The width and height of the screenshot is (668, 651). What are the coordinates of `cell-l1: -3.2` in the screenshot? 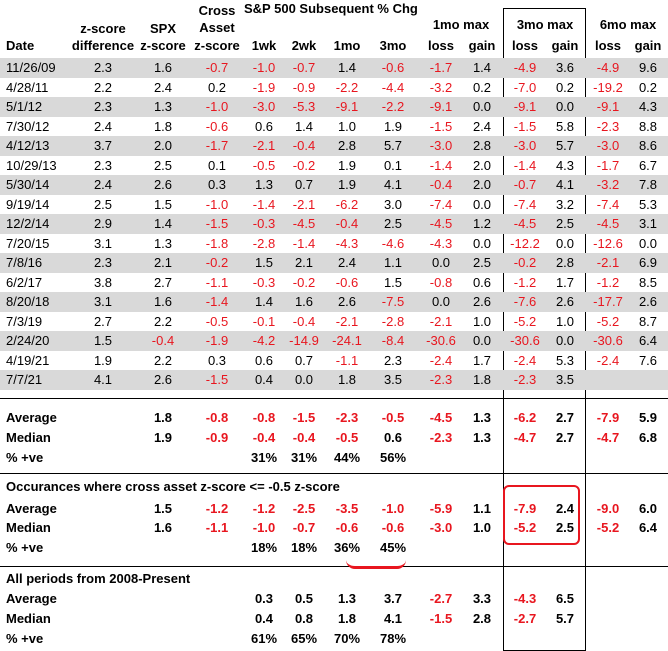 It's located at (441, 87).